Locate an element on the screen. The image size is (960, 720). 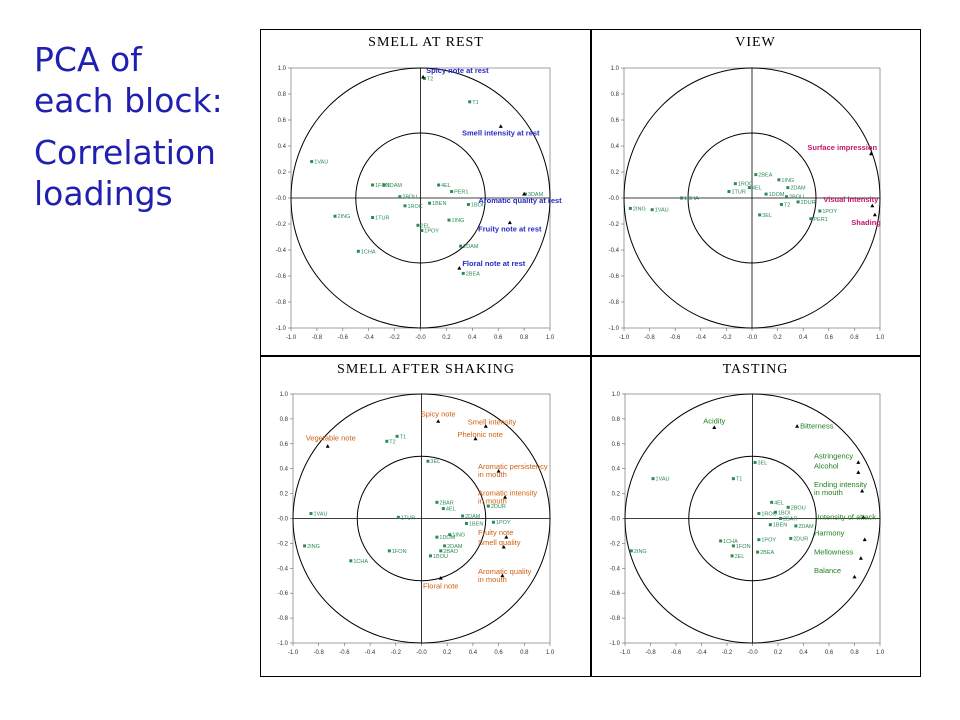
sample-label: 3EL is located at coordinates (435, 462).